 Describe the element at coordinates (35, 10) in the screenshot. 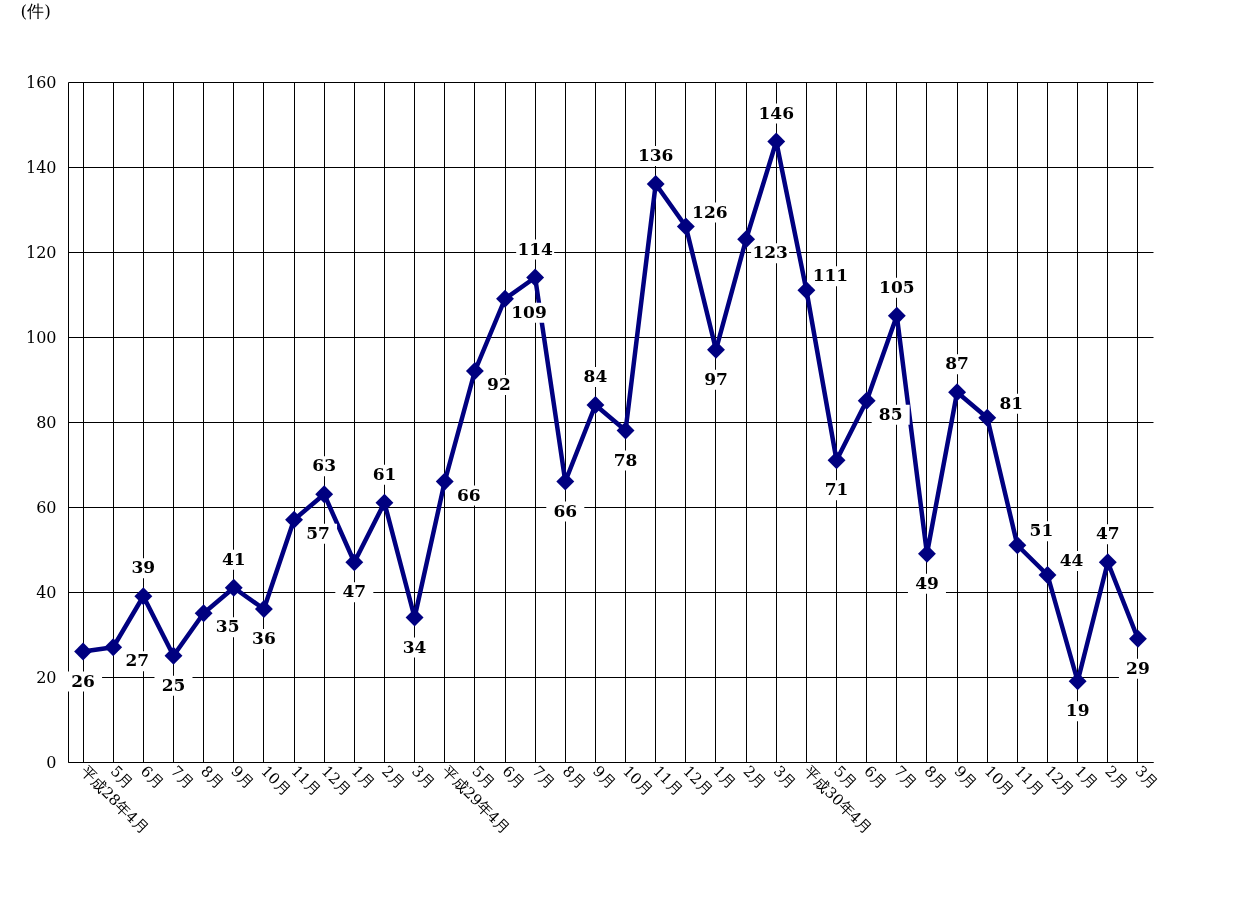

I see `y-axis-title: (件)` at that location.